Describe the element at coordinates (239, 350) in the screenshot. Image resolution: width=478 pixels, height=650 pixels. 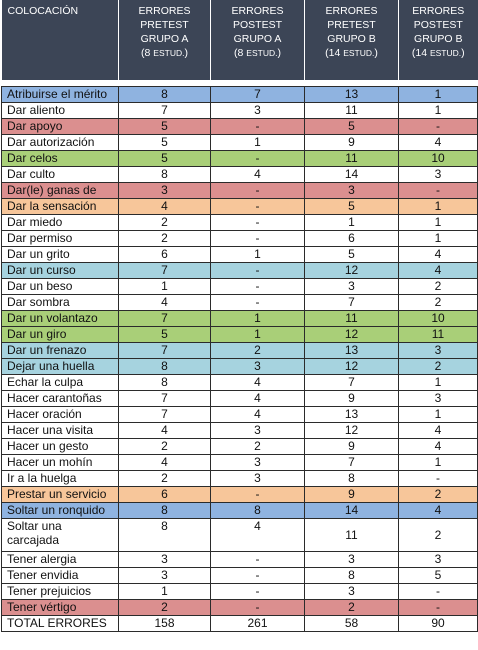
I see `table-row: Dar un frenazo 7 2 13 3` at that location.